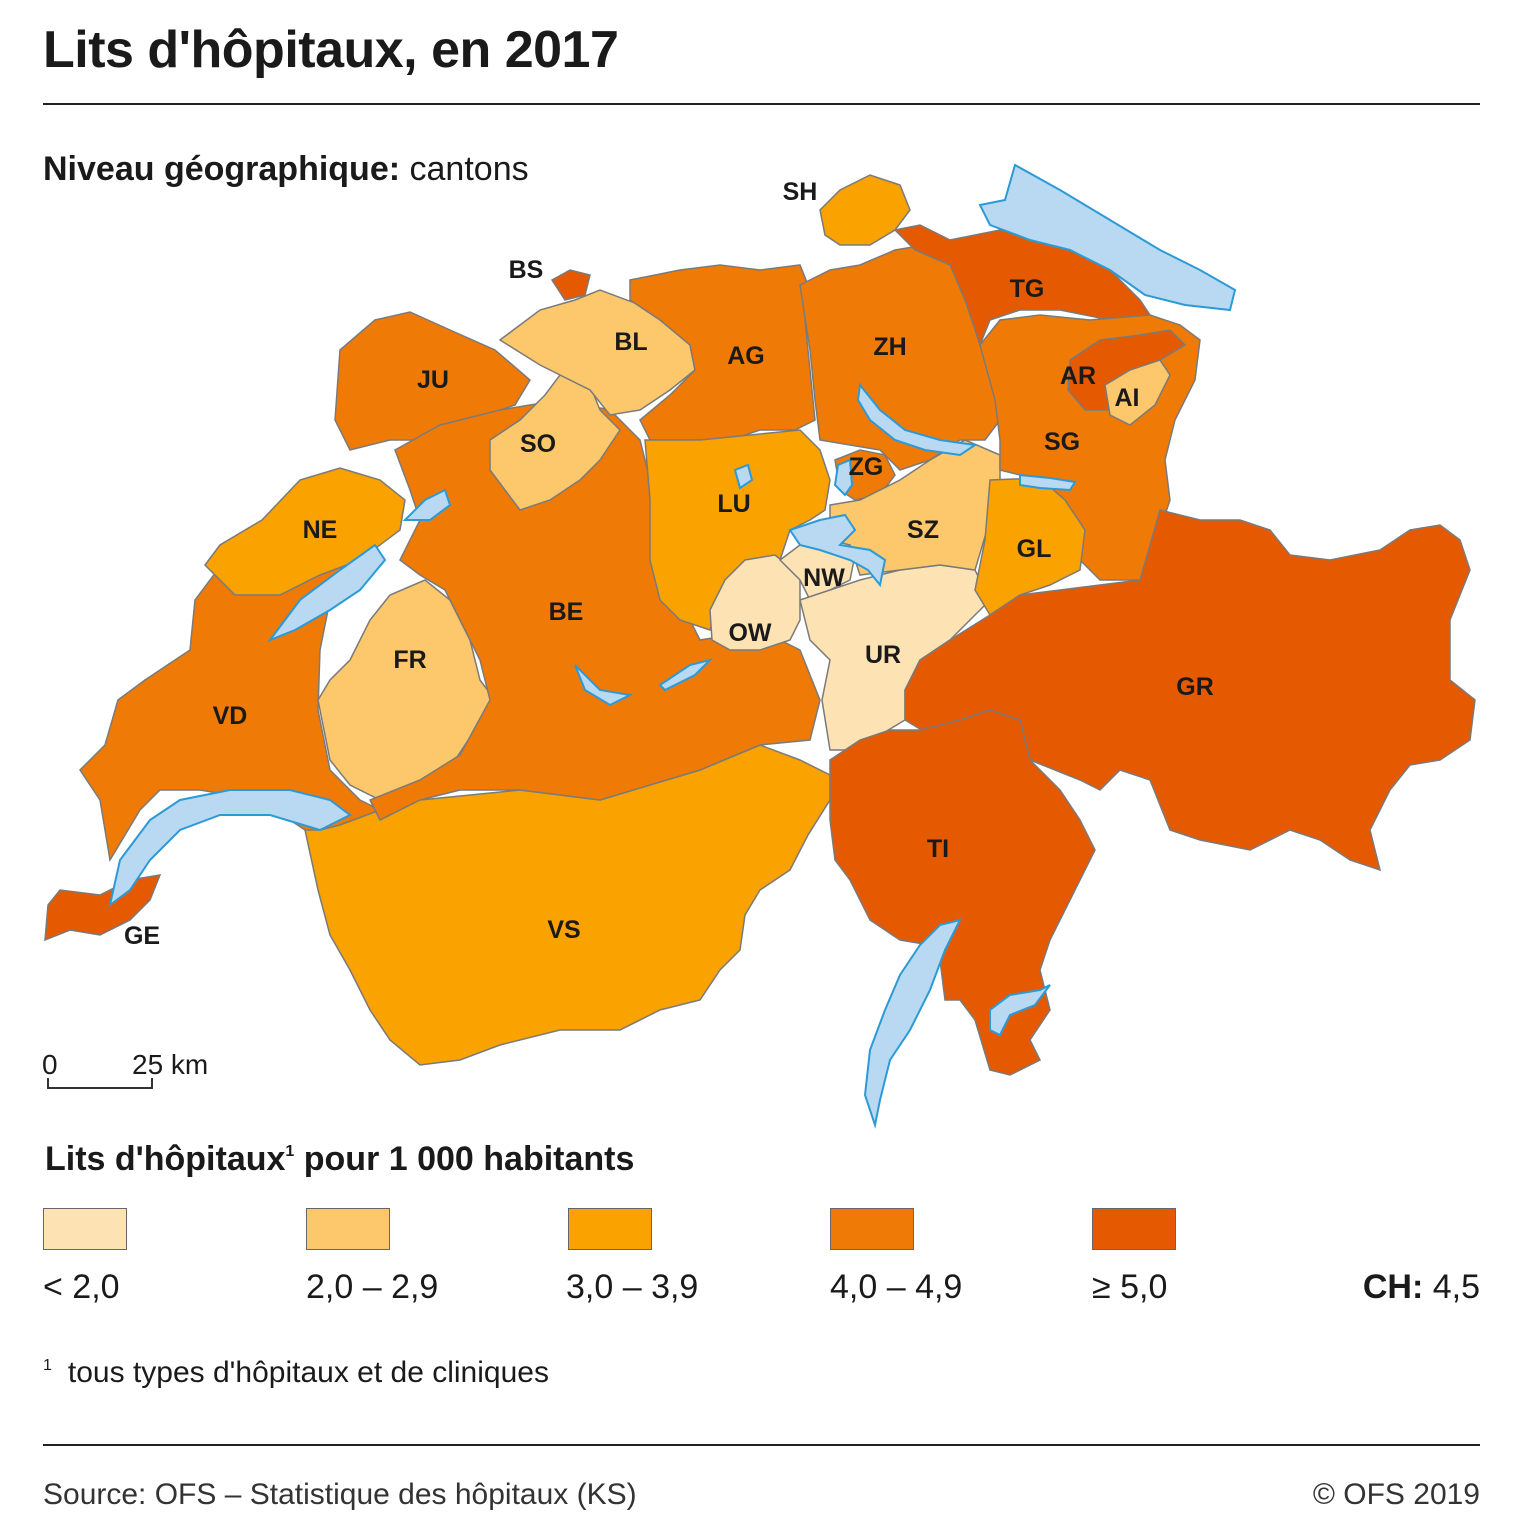 Image resolution: width=1514 pixels, height=1521 pixels. I want to click on legend-footnote-marker: 1, so click(290, 1151).